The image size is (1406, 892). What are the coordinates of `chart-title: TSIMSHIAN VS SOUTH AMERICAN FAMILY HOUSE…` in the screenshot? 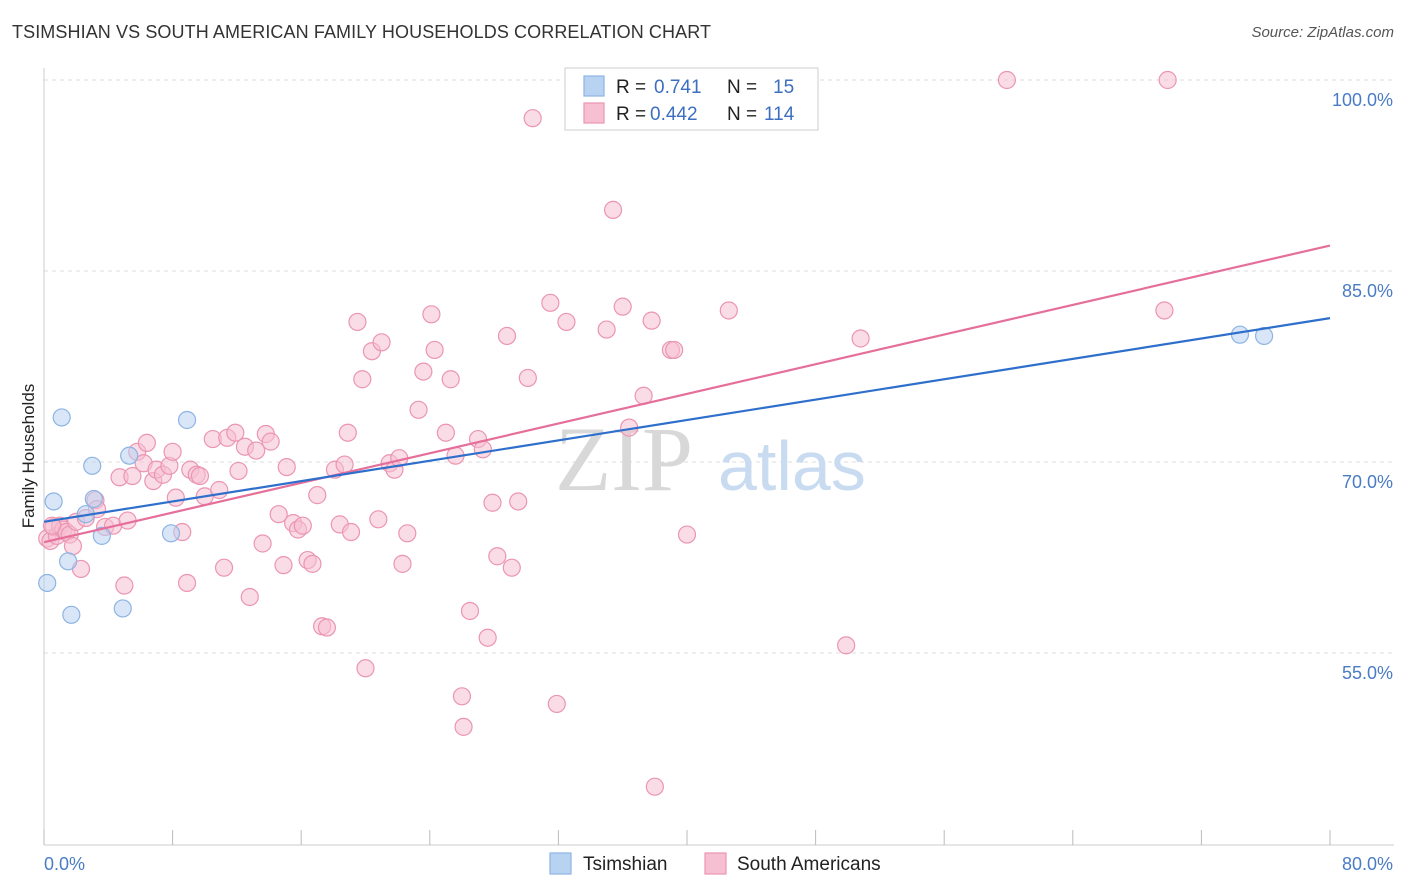 It's located at (362, 32).